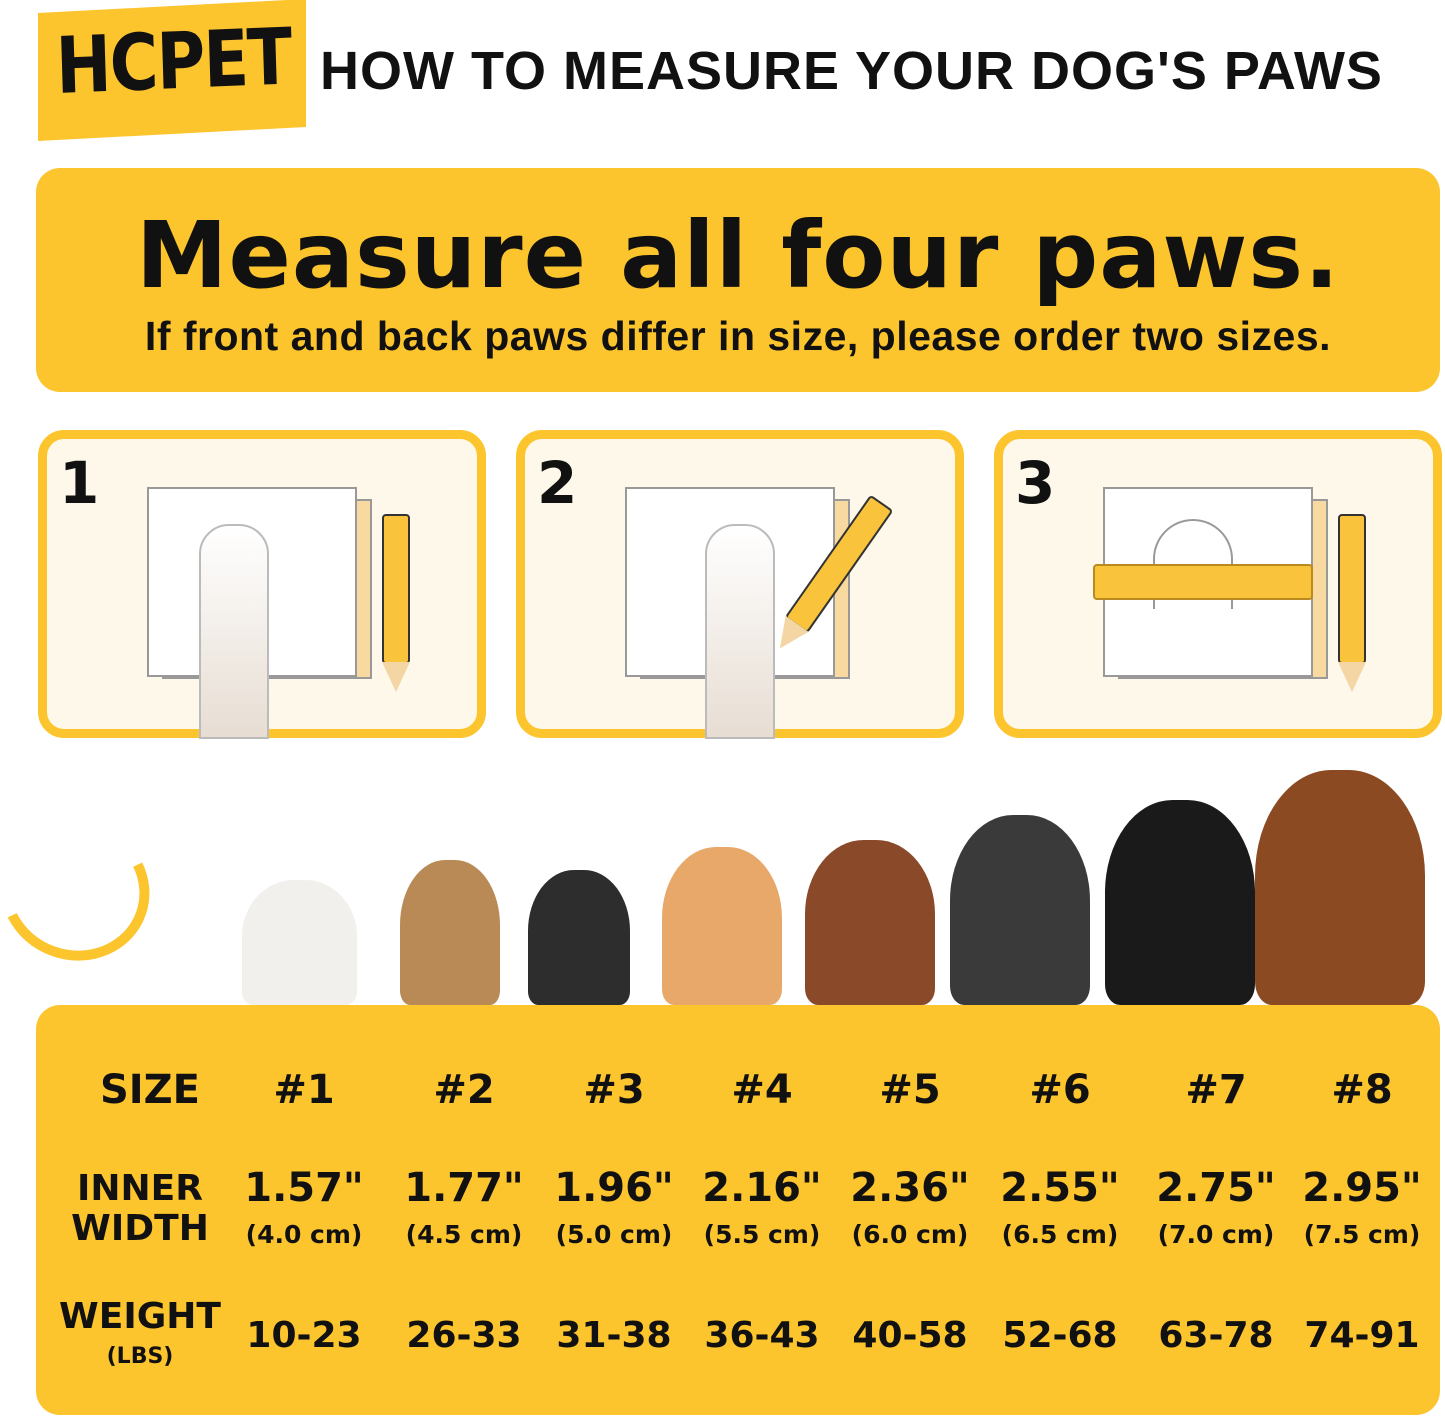 The height and width of the screenshot is (1418, 1445). I want to click on rottweiler-dog-image, so click(1180, 902).